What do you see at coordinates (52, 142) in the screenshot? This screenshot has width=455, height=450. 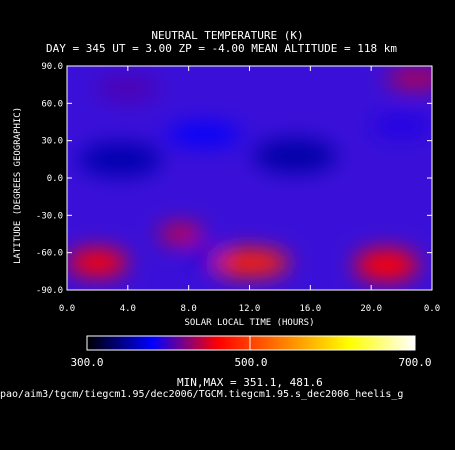 I see `y-tick-label: 30.0` at bounding box center [52, 142].